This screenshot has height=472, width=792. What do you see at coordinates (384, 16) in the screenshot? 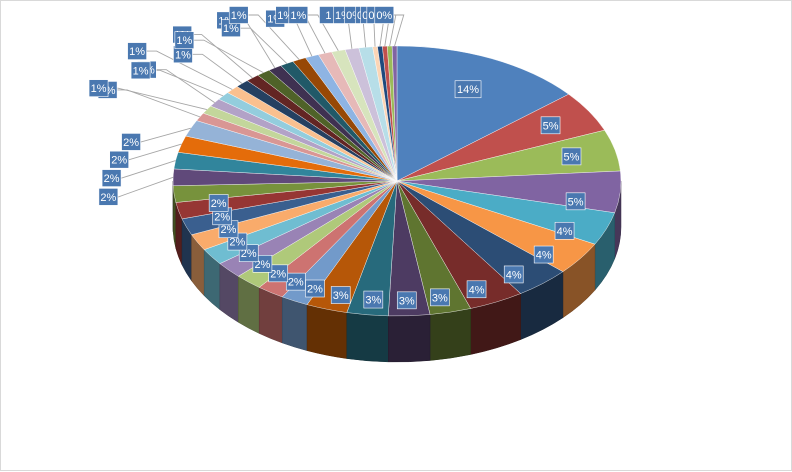
I see `data-label: 0%` at bounding box center [384, 16].